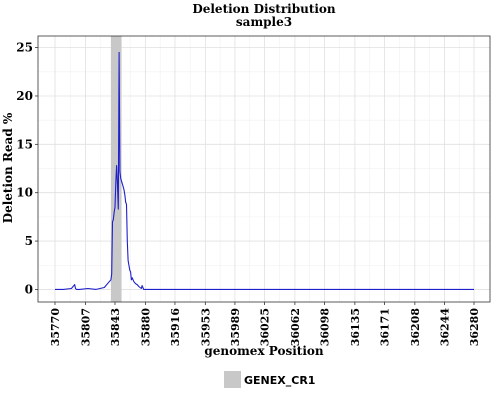 The width and height of the screenshot is (500, 400). What do you see at coordinates (205, 327) in the screenshot?
I see `x-tick-label: 35953` at bounding box center [205, 327].